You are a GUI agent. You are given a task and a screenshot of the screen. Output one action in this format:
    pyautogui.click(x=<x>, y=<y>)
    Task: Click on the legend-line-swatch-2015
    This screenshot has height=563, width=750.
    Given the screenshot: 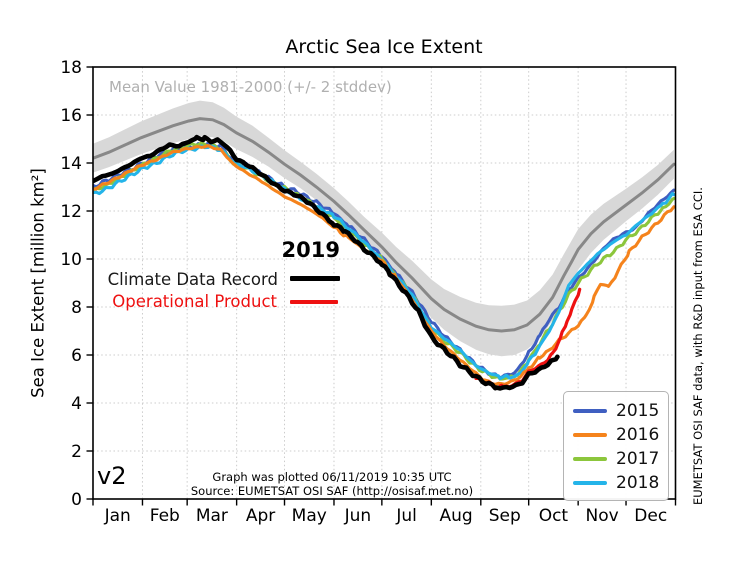 What is the action you would take?
    pyautogui.click(x=590, y=411)
    